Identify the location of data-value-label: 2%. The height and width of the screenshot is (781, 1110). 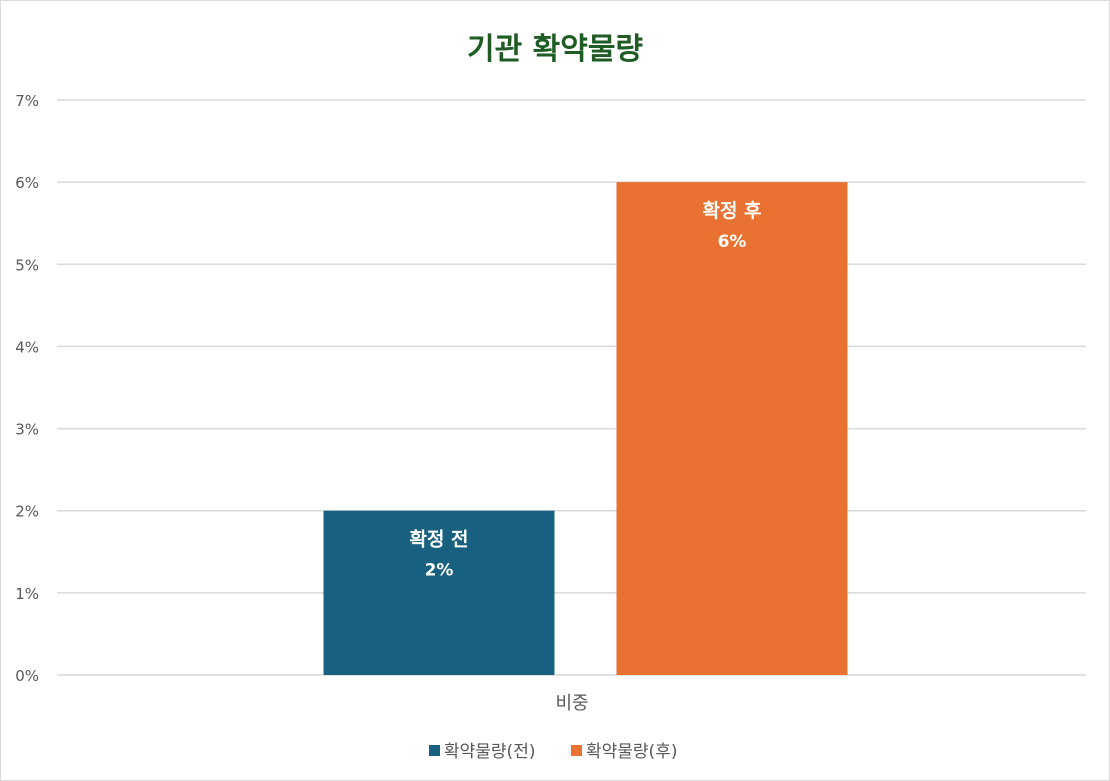
(439, 571).